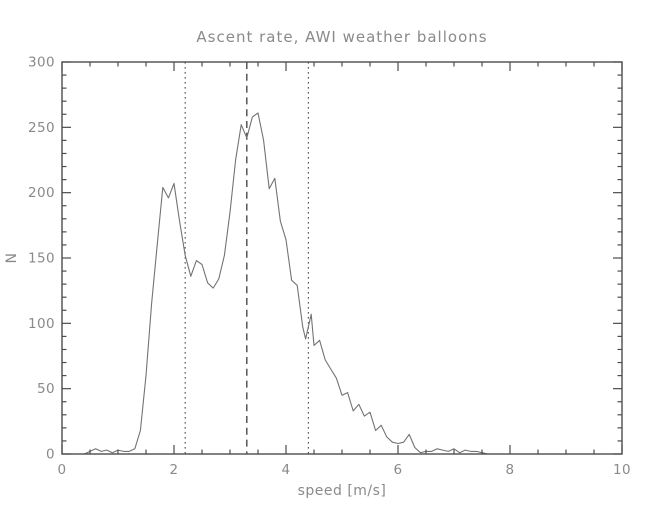 The height and width of the screenshot is (515, 669). Describe the element at coordinates (174, 470) in the screenshot. I see `x-tick-label-2: 2` at that location.